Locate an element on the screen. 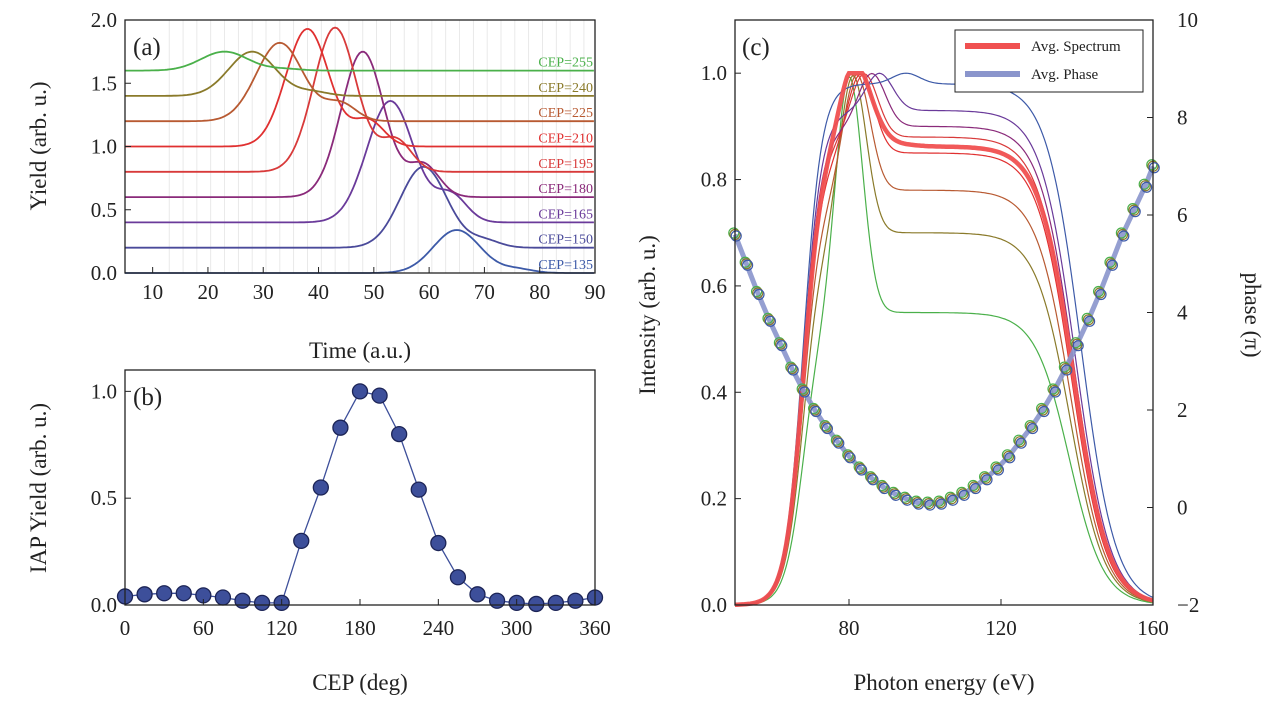  panel-b-xtick-label: 240 is located at coordinates (439, 628).